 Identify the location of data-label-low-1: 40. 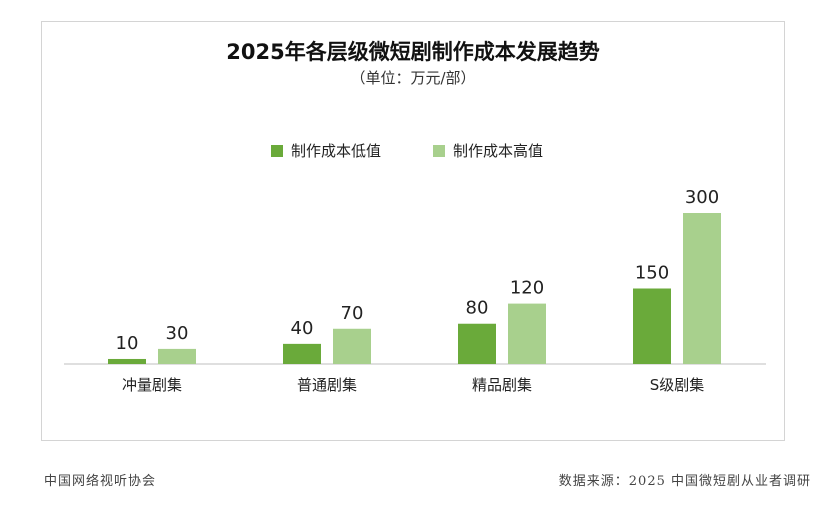
(302, 328).